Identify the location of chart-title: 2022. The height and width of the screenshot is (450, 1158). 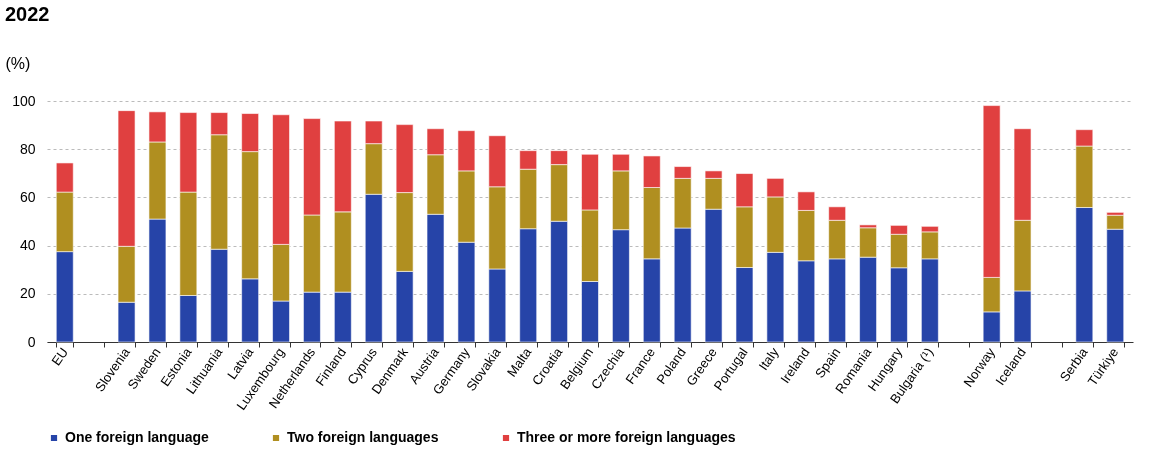
(27, 14).